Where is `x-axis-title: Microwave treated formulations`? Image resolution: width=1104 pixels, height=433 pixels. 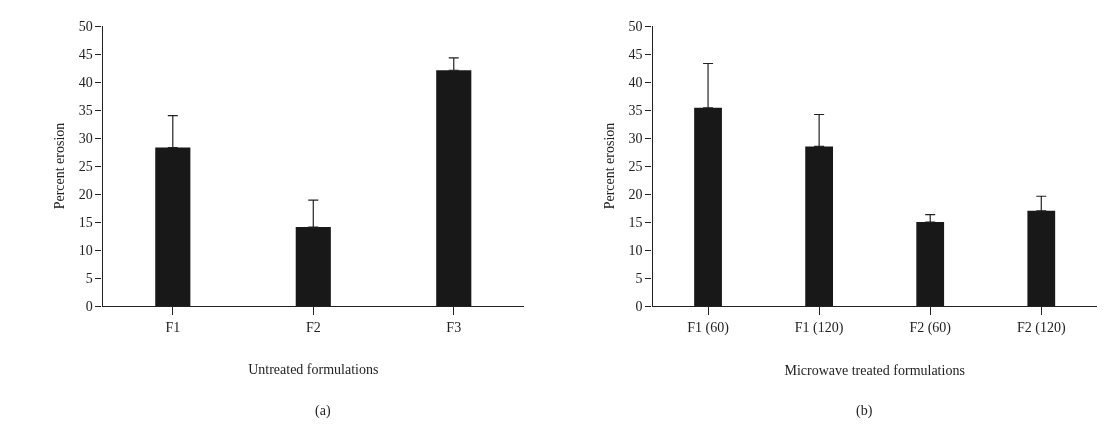
x-axis-title: Microwave treated formulations is located at coordinates (874, 371).